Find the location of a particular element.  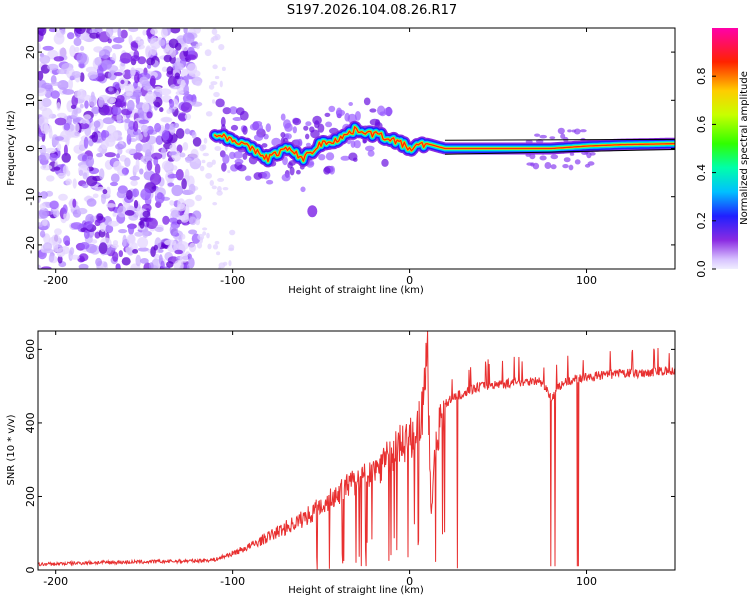

snr-x-label: Height of straight line (km) is located at coordinates (356, 590).